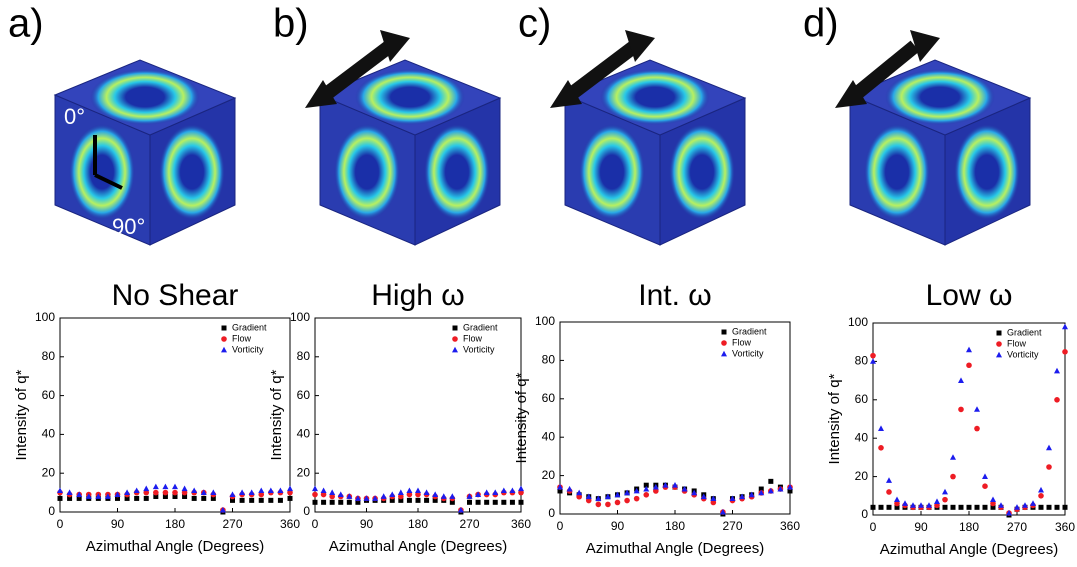 The width and height of the screenshot is (1077, 567). What do you see at coordinates (469, 524) in the screenshot?
I see `x-tick-label: 270` at bounding box center [469, 524].